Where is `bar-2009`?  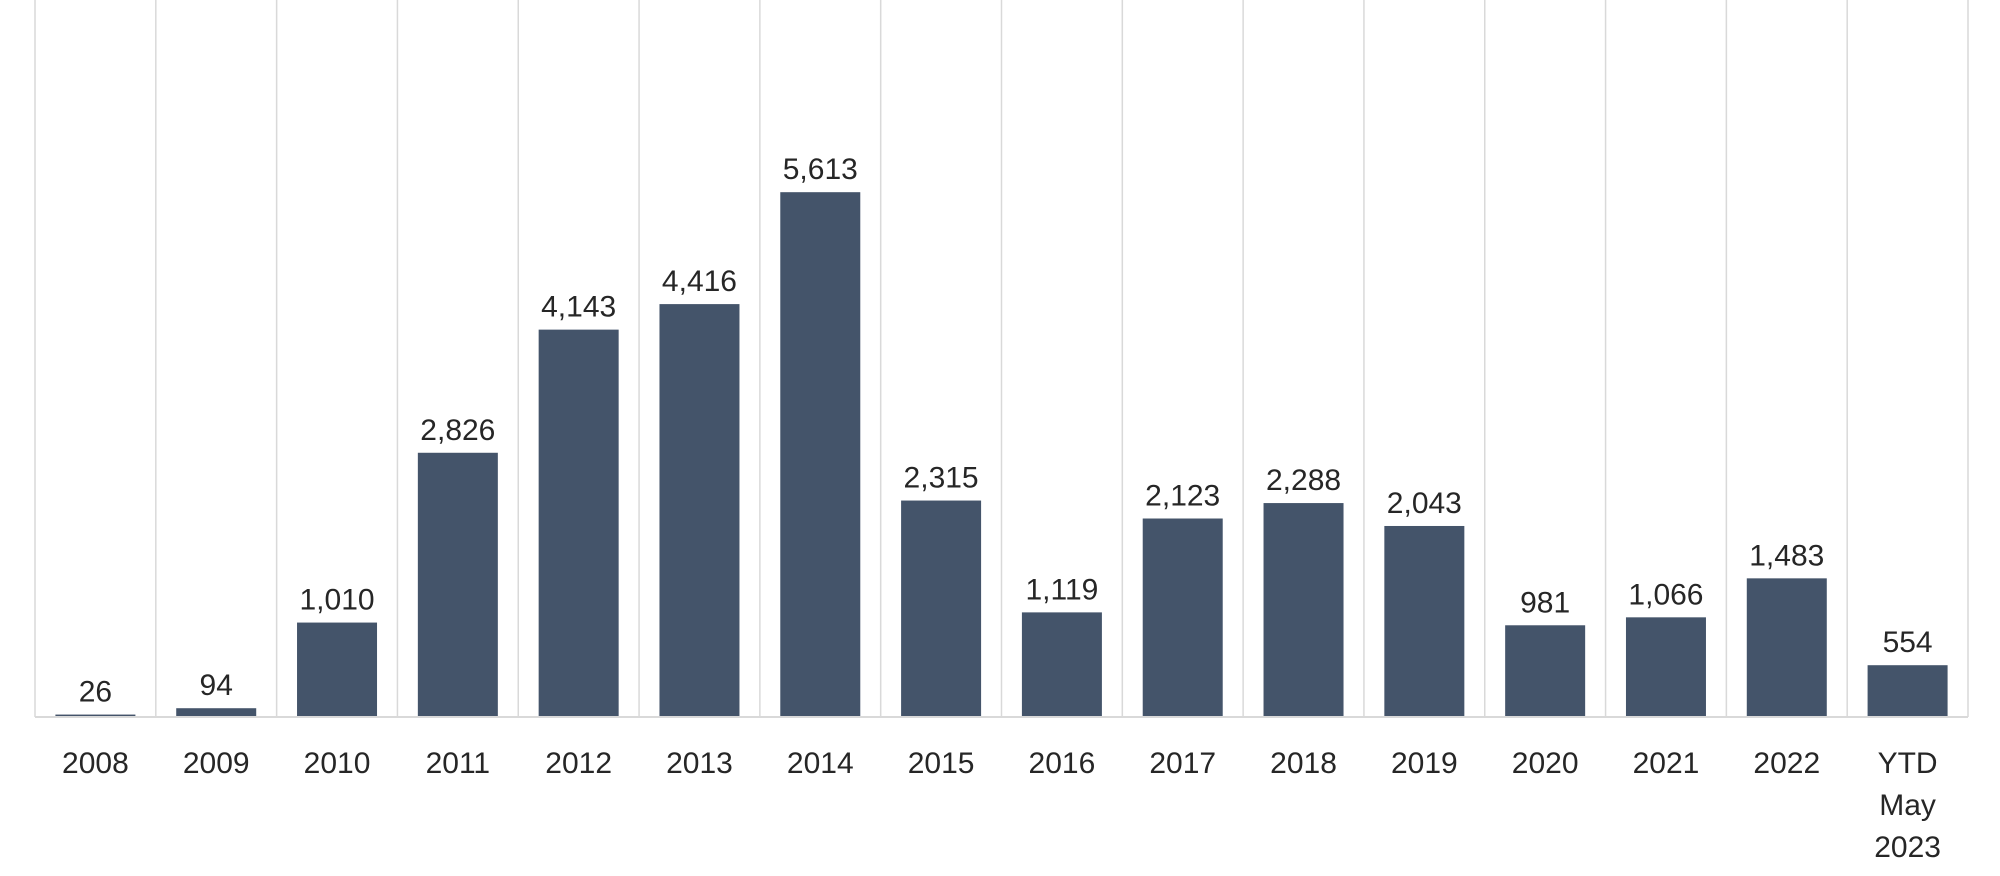 bar-2009 is located at coordinates (216, 712).